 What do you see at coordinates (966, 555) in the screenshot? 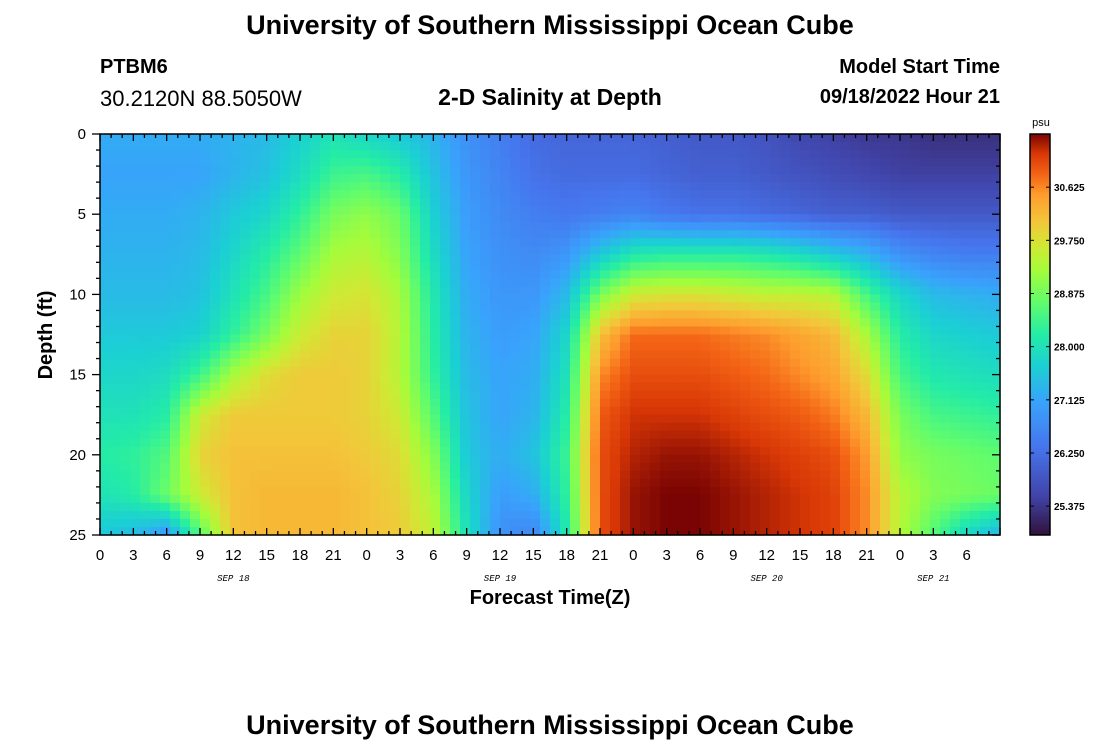
I see `x-tick-label: 6` at bounding box center [966, 555].